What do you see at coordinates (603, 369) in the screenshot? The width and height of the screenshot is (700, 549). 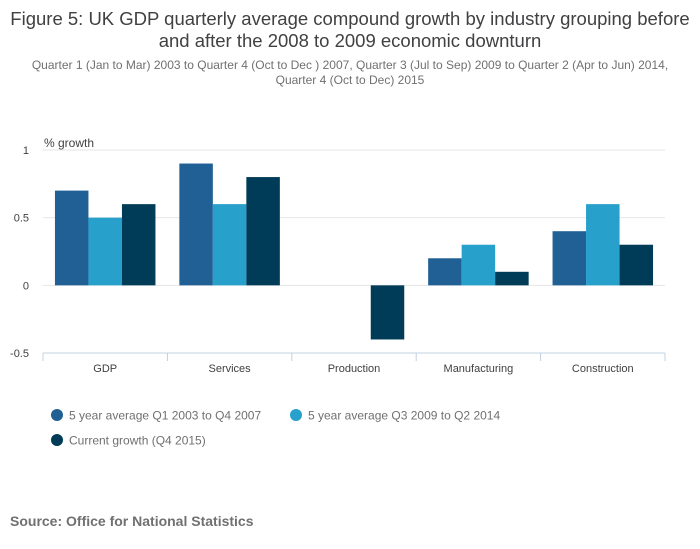 I see `x-tick-label: Construction` at bounding box center [603, 369].